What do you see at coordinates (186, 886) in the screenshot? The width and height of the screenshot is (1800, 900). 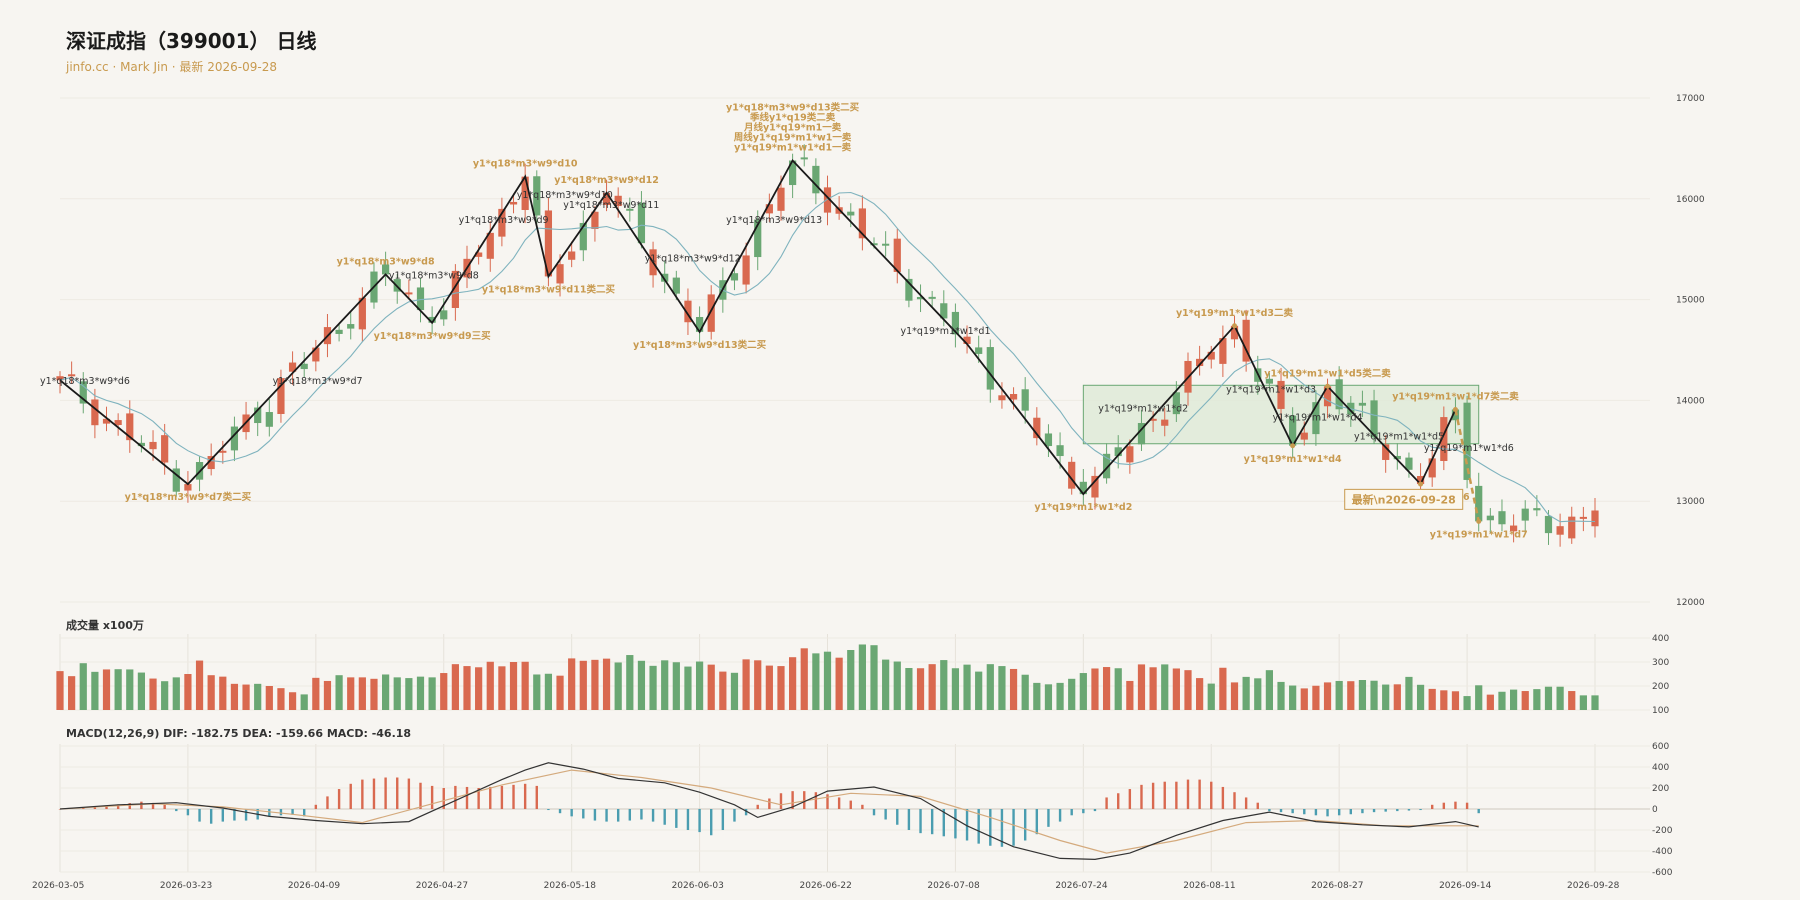 I see `x-tick-label: 2026-03-23` at bounding box center [186, 886].